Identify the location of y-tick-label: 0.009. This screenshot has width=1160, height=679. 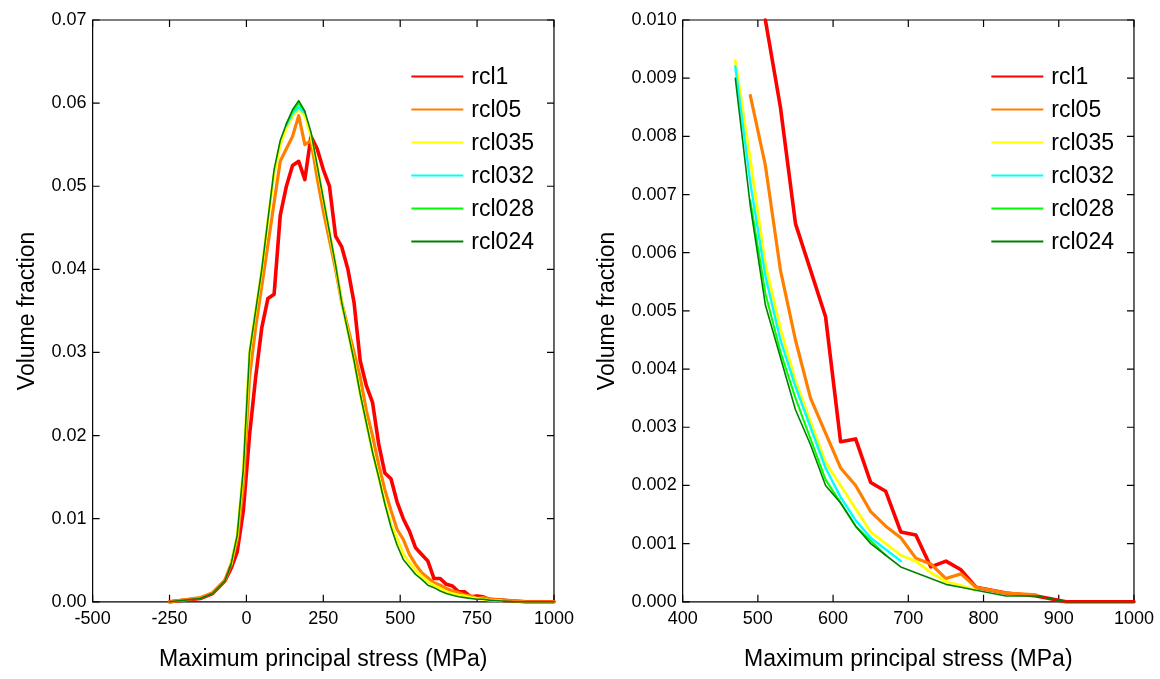
(654, 77).